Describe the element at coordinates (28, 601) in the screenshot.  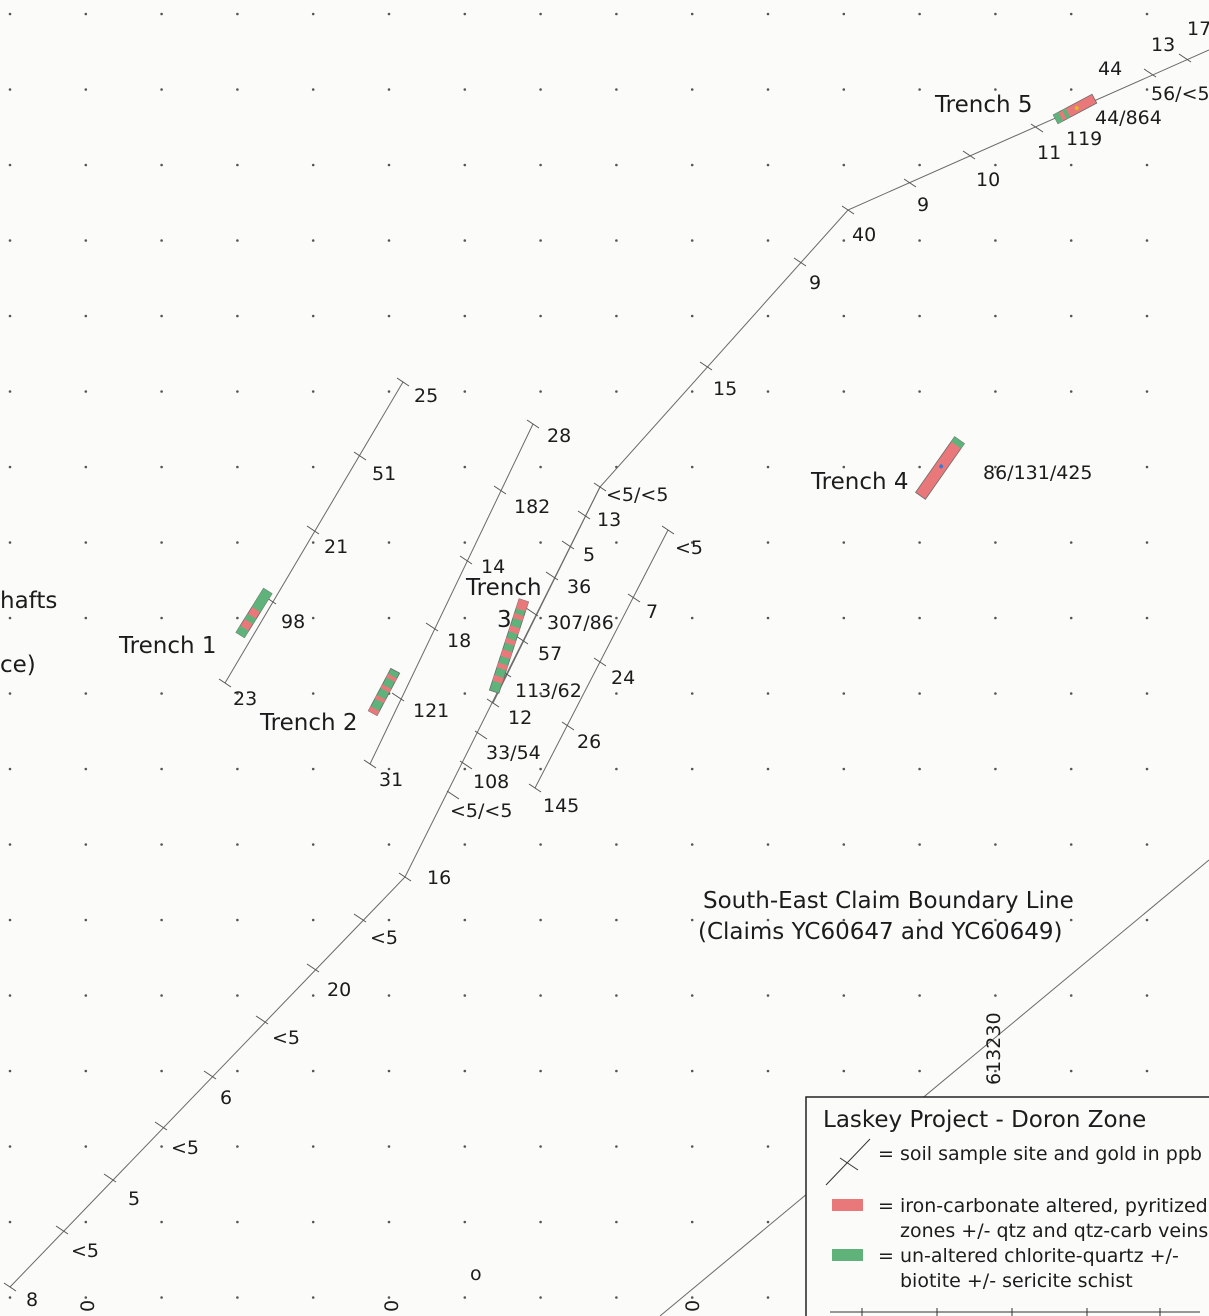
I see `partial-shafts-label: hafts` at that location.